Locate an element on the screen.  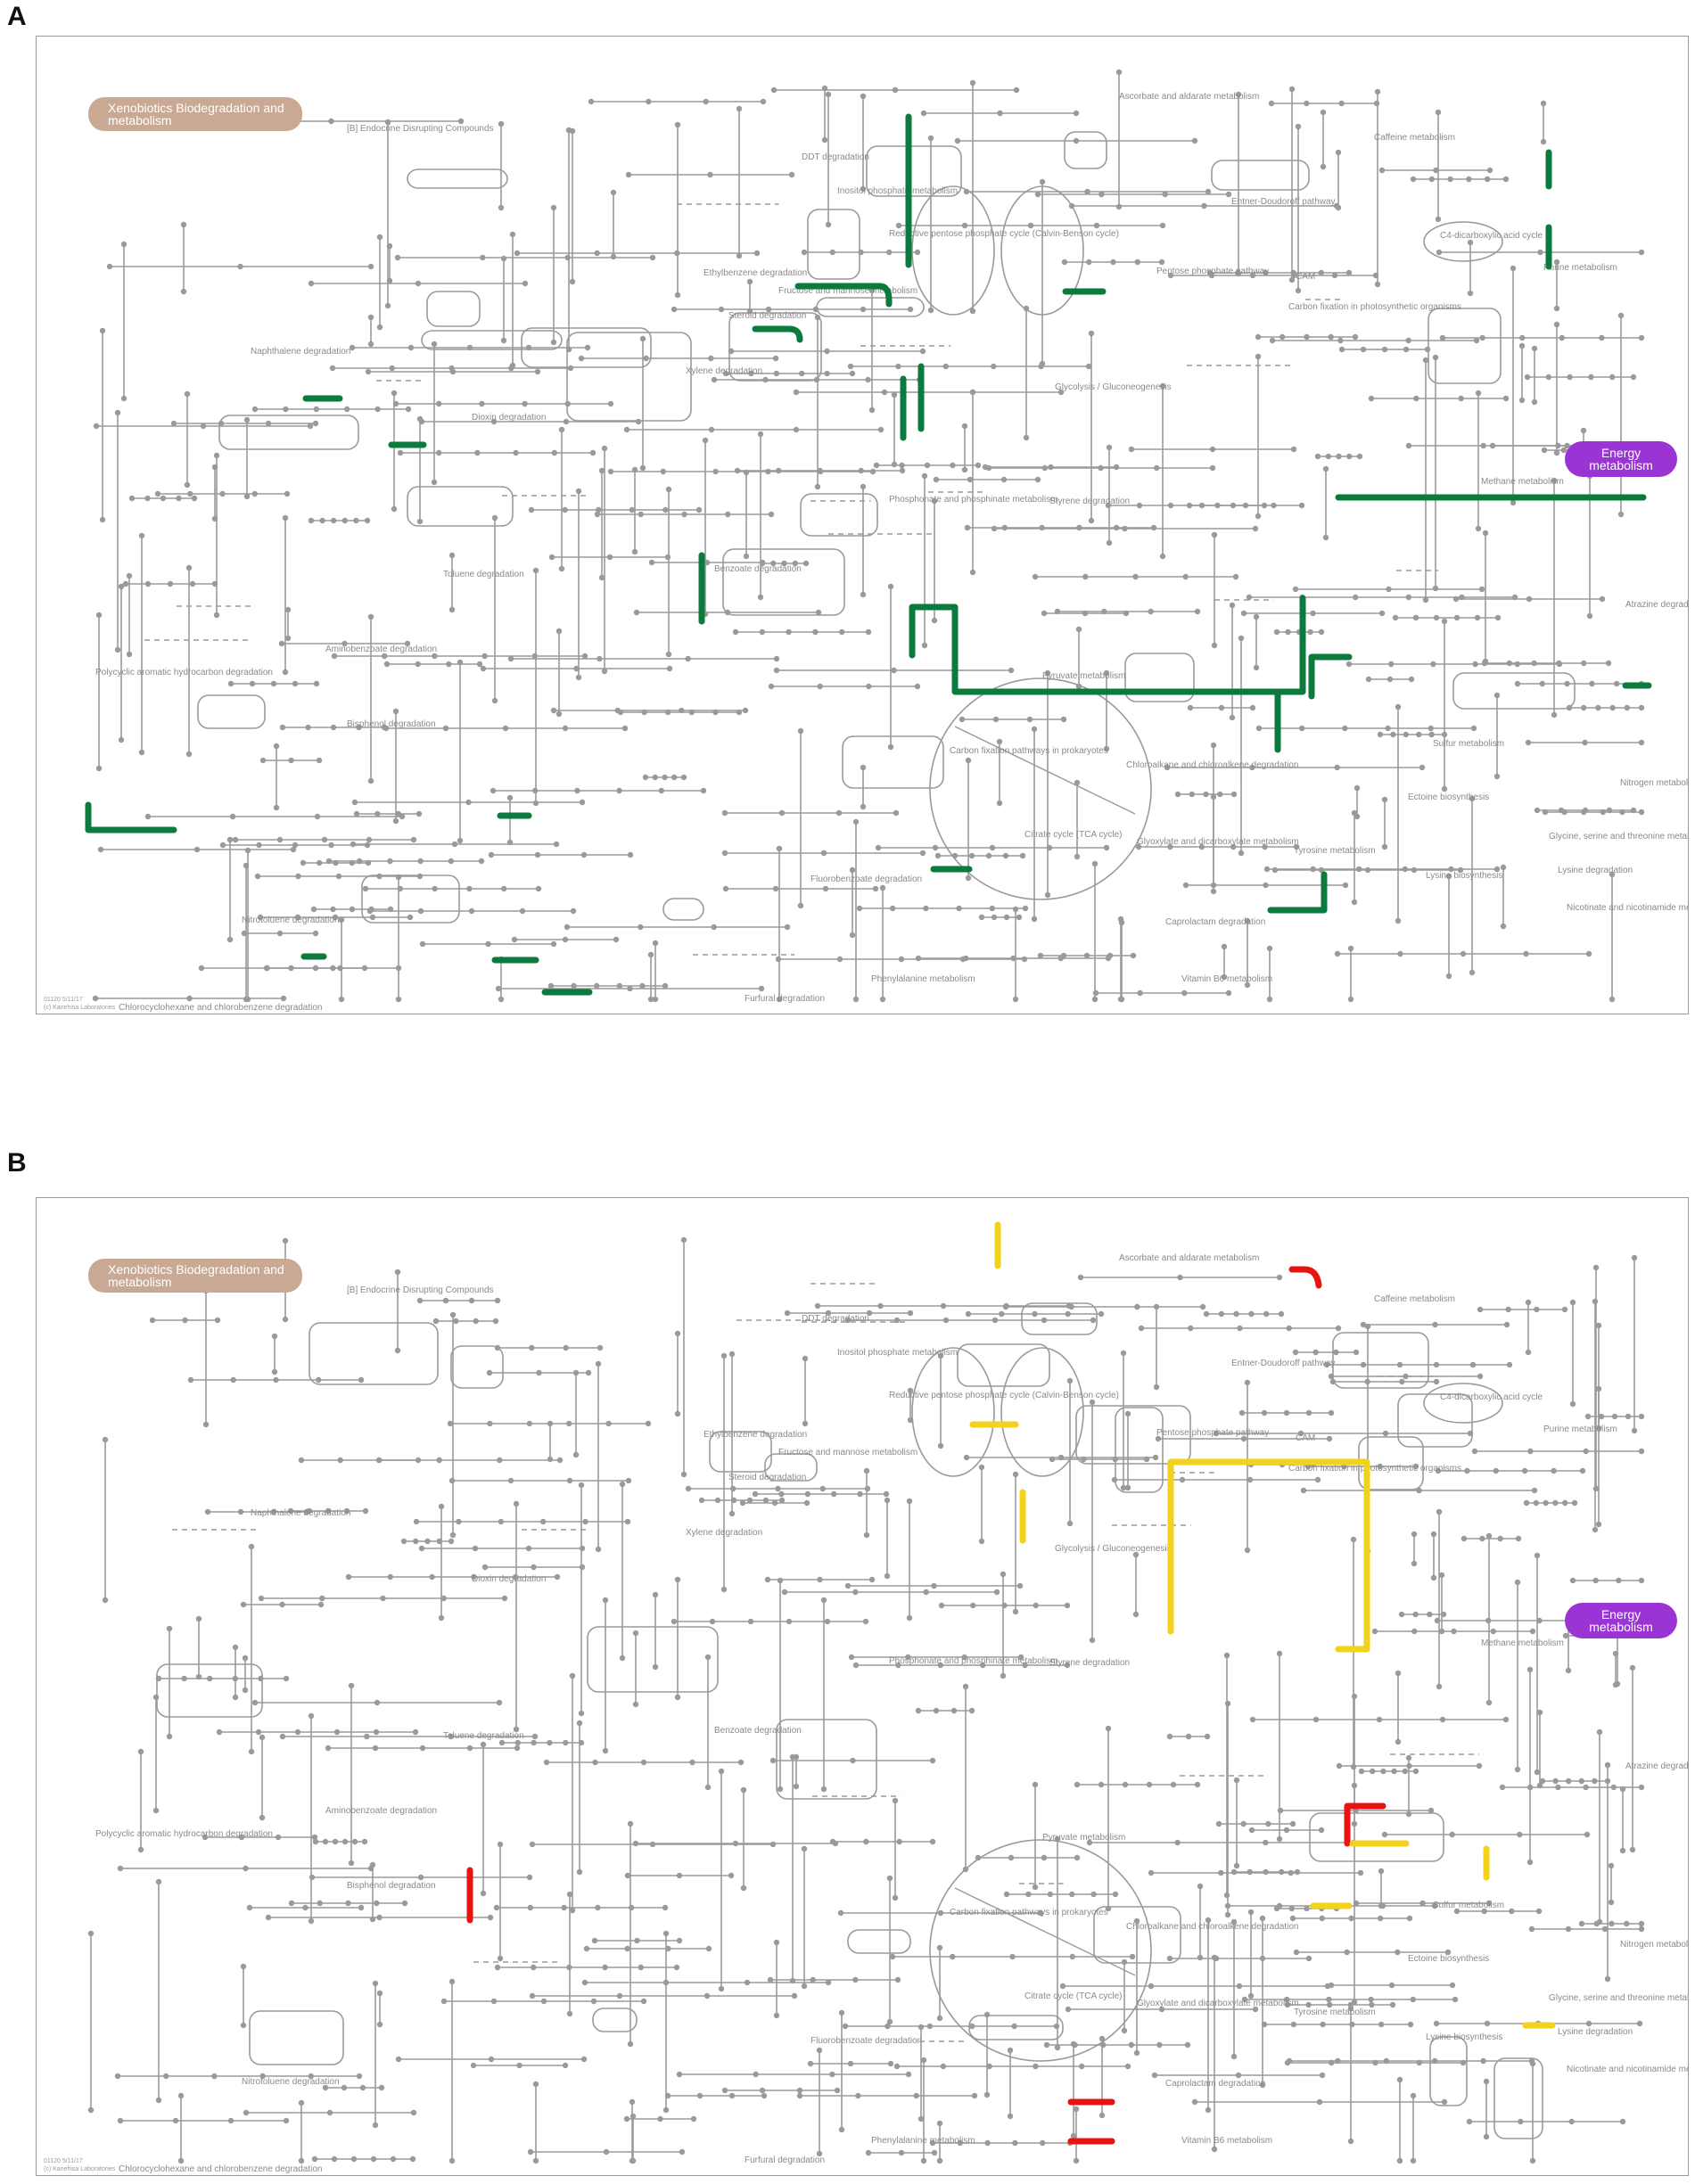
tca-chord is located at coordinates (1045, 770).